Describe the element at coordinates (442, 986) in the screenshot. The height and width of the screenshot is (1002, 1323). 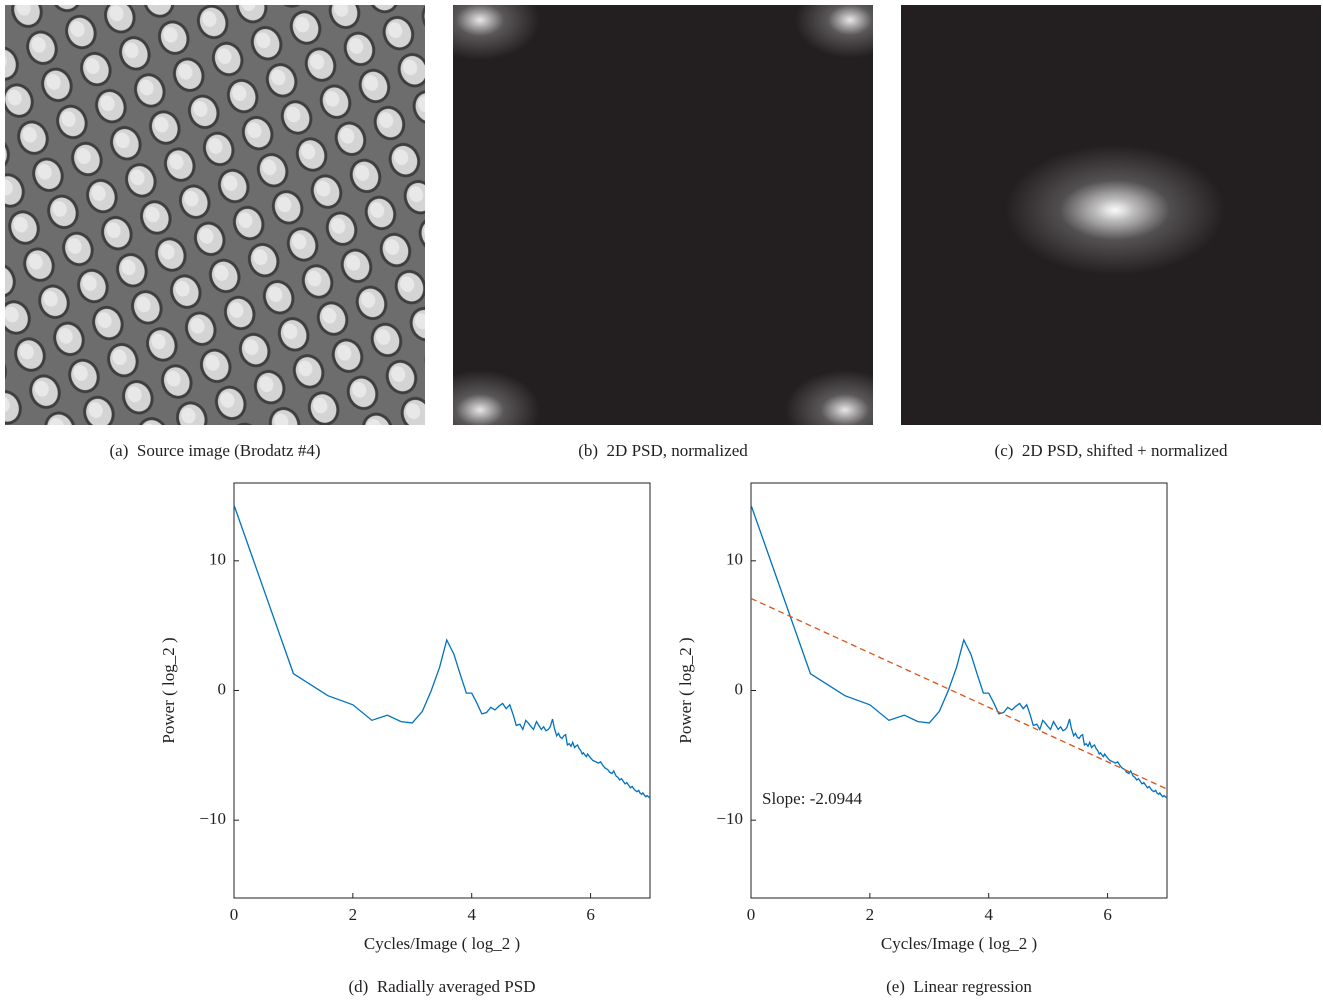
I see `caption: (d) Radially averaged PSD` at that location.